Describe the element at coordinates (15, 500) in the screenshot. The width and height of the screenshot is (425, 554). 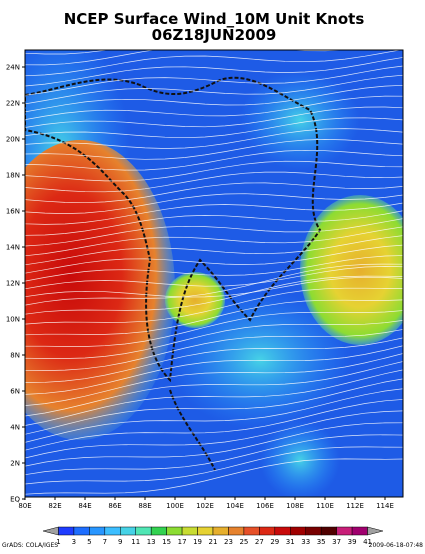
I see `lat-label: EQ` at that location.